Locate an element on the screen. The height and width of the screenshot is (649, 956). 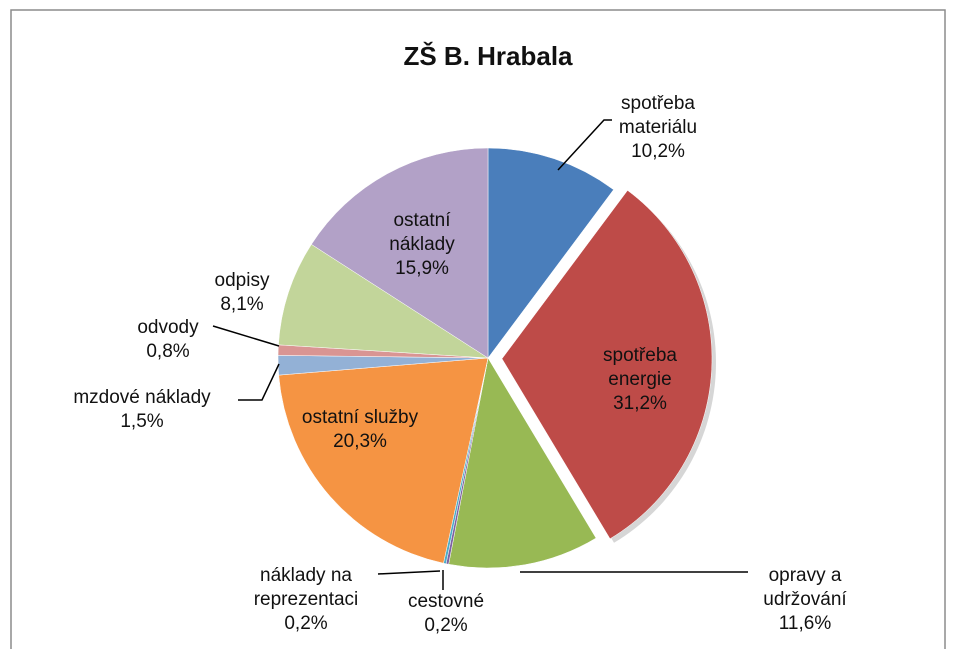
category-label: náklady na reprezentaci is located at coordinates (306, 587).